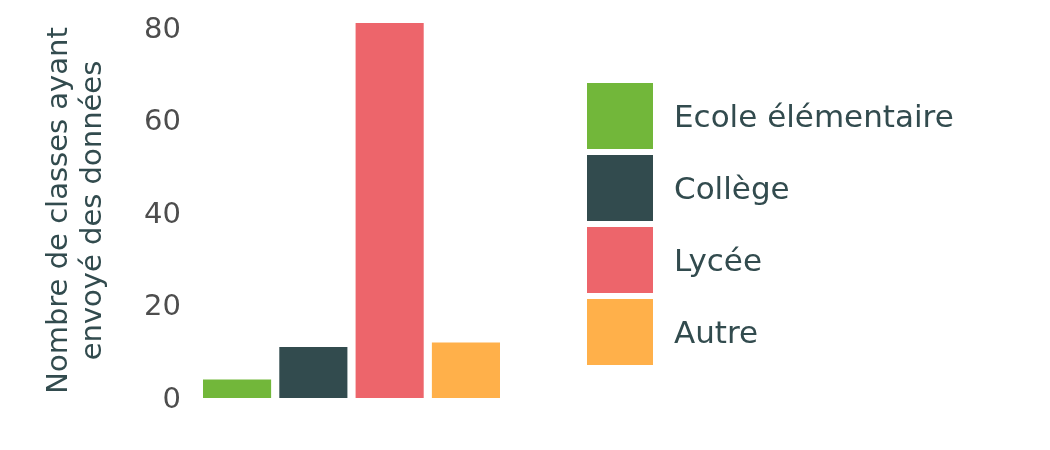  What do you see at coordinates (718, 260) in the screenshot?
I see `legend-label: Lycée` at bounding box center [718, 260].